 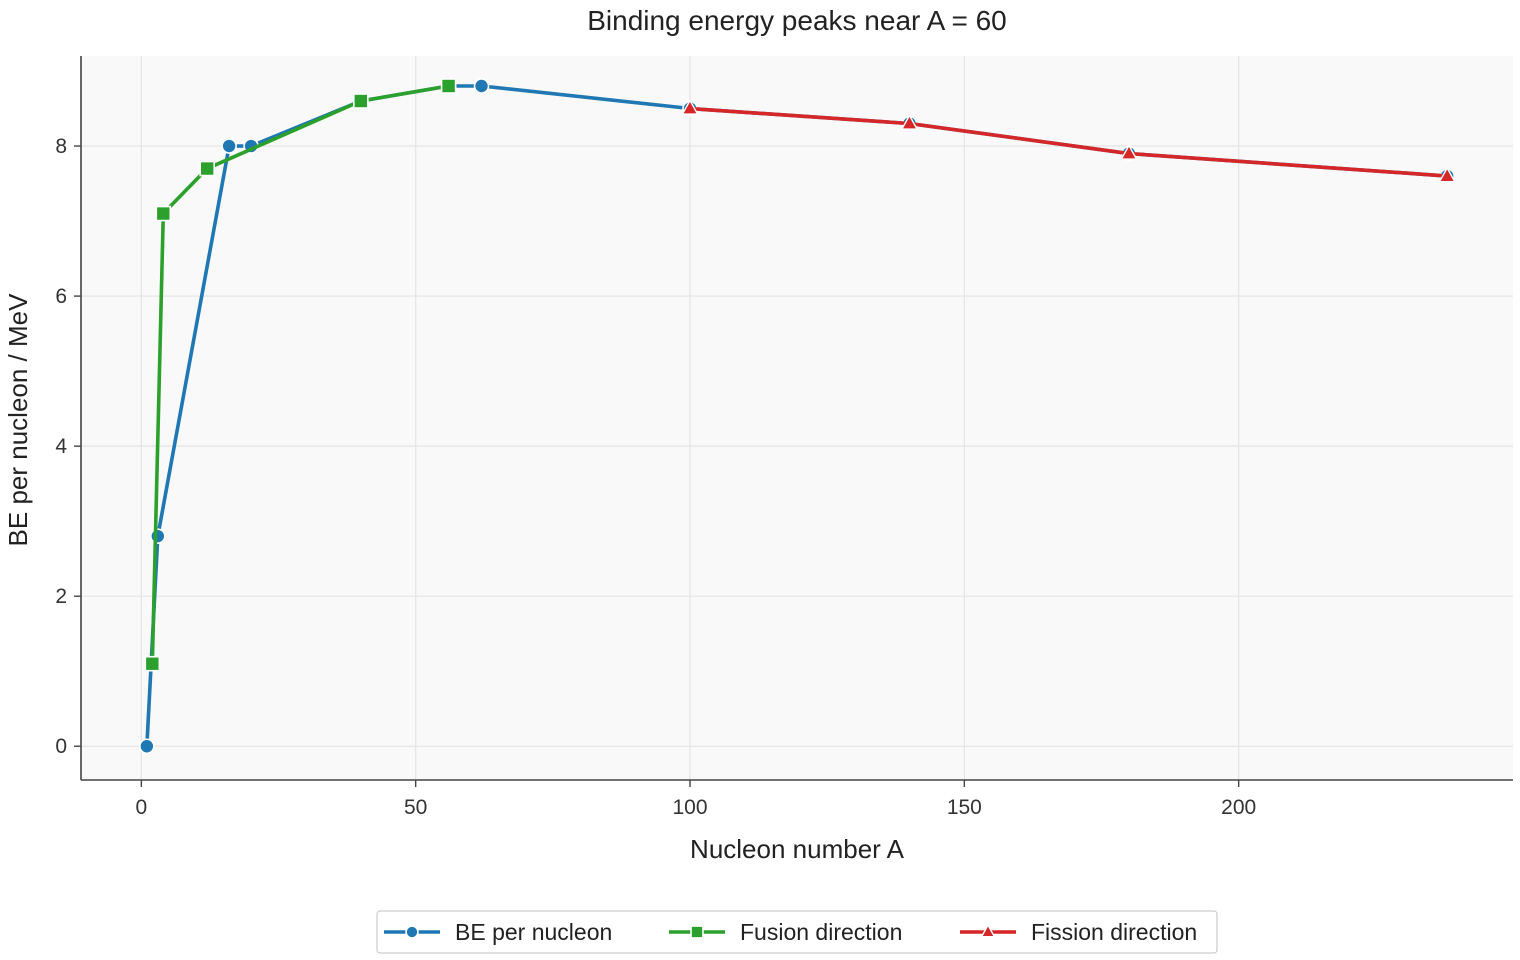 What do you see at coordinates (61, 746) in the screenshot?
I see `y-tick-label-0: 0` at bounding box center [61, 746].